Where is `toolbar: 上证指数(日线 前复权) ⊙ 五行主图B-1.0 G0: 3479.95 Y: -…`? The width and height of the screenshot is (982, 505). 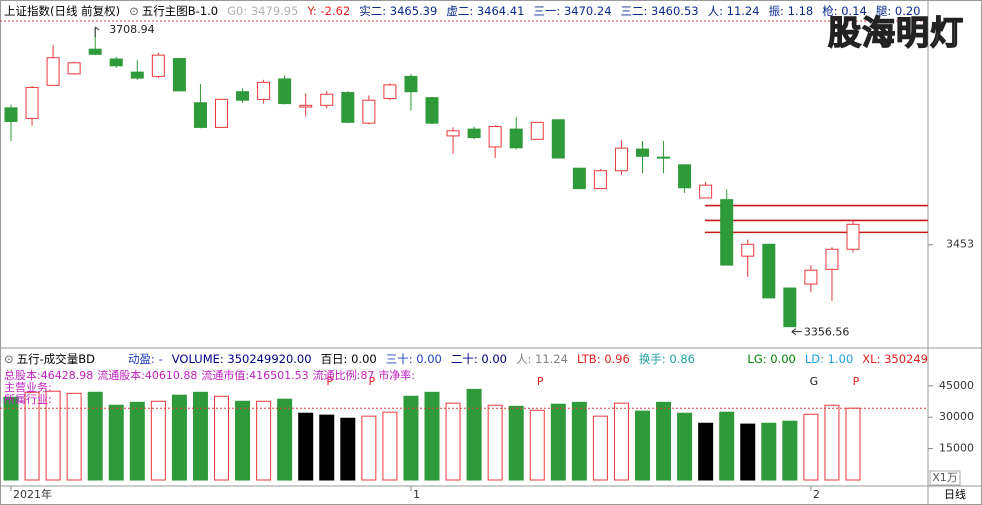 toolbar: 上证指数(日线 前复权) ⊙ 五行主图B-1.0 G0: 3479.95 Y: -… is located at coordinates (462, 11).